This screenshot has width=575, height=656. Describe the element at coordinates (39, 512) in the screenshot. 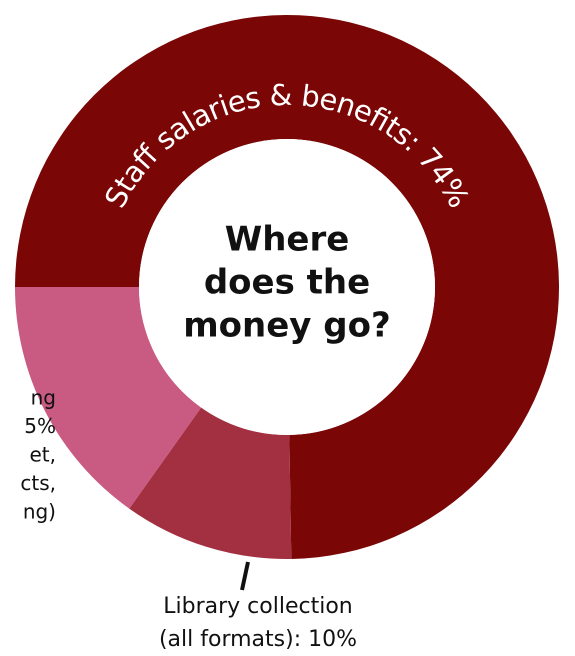

I see `slice-label: ng)` at that location.